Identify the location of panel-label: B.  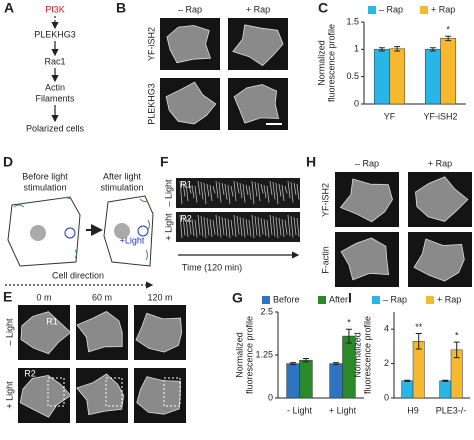
(121, 8).